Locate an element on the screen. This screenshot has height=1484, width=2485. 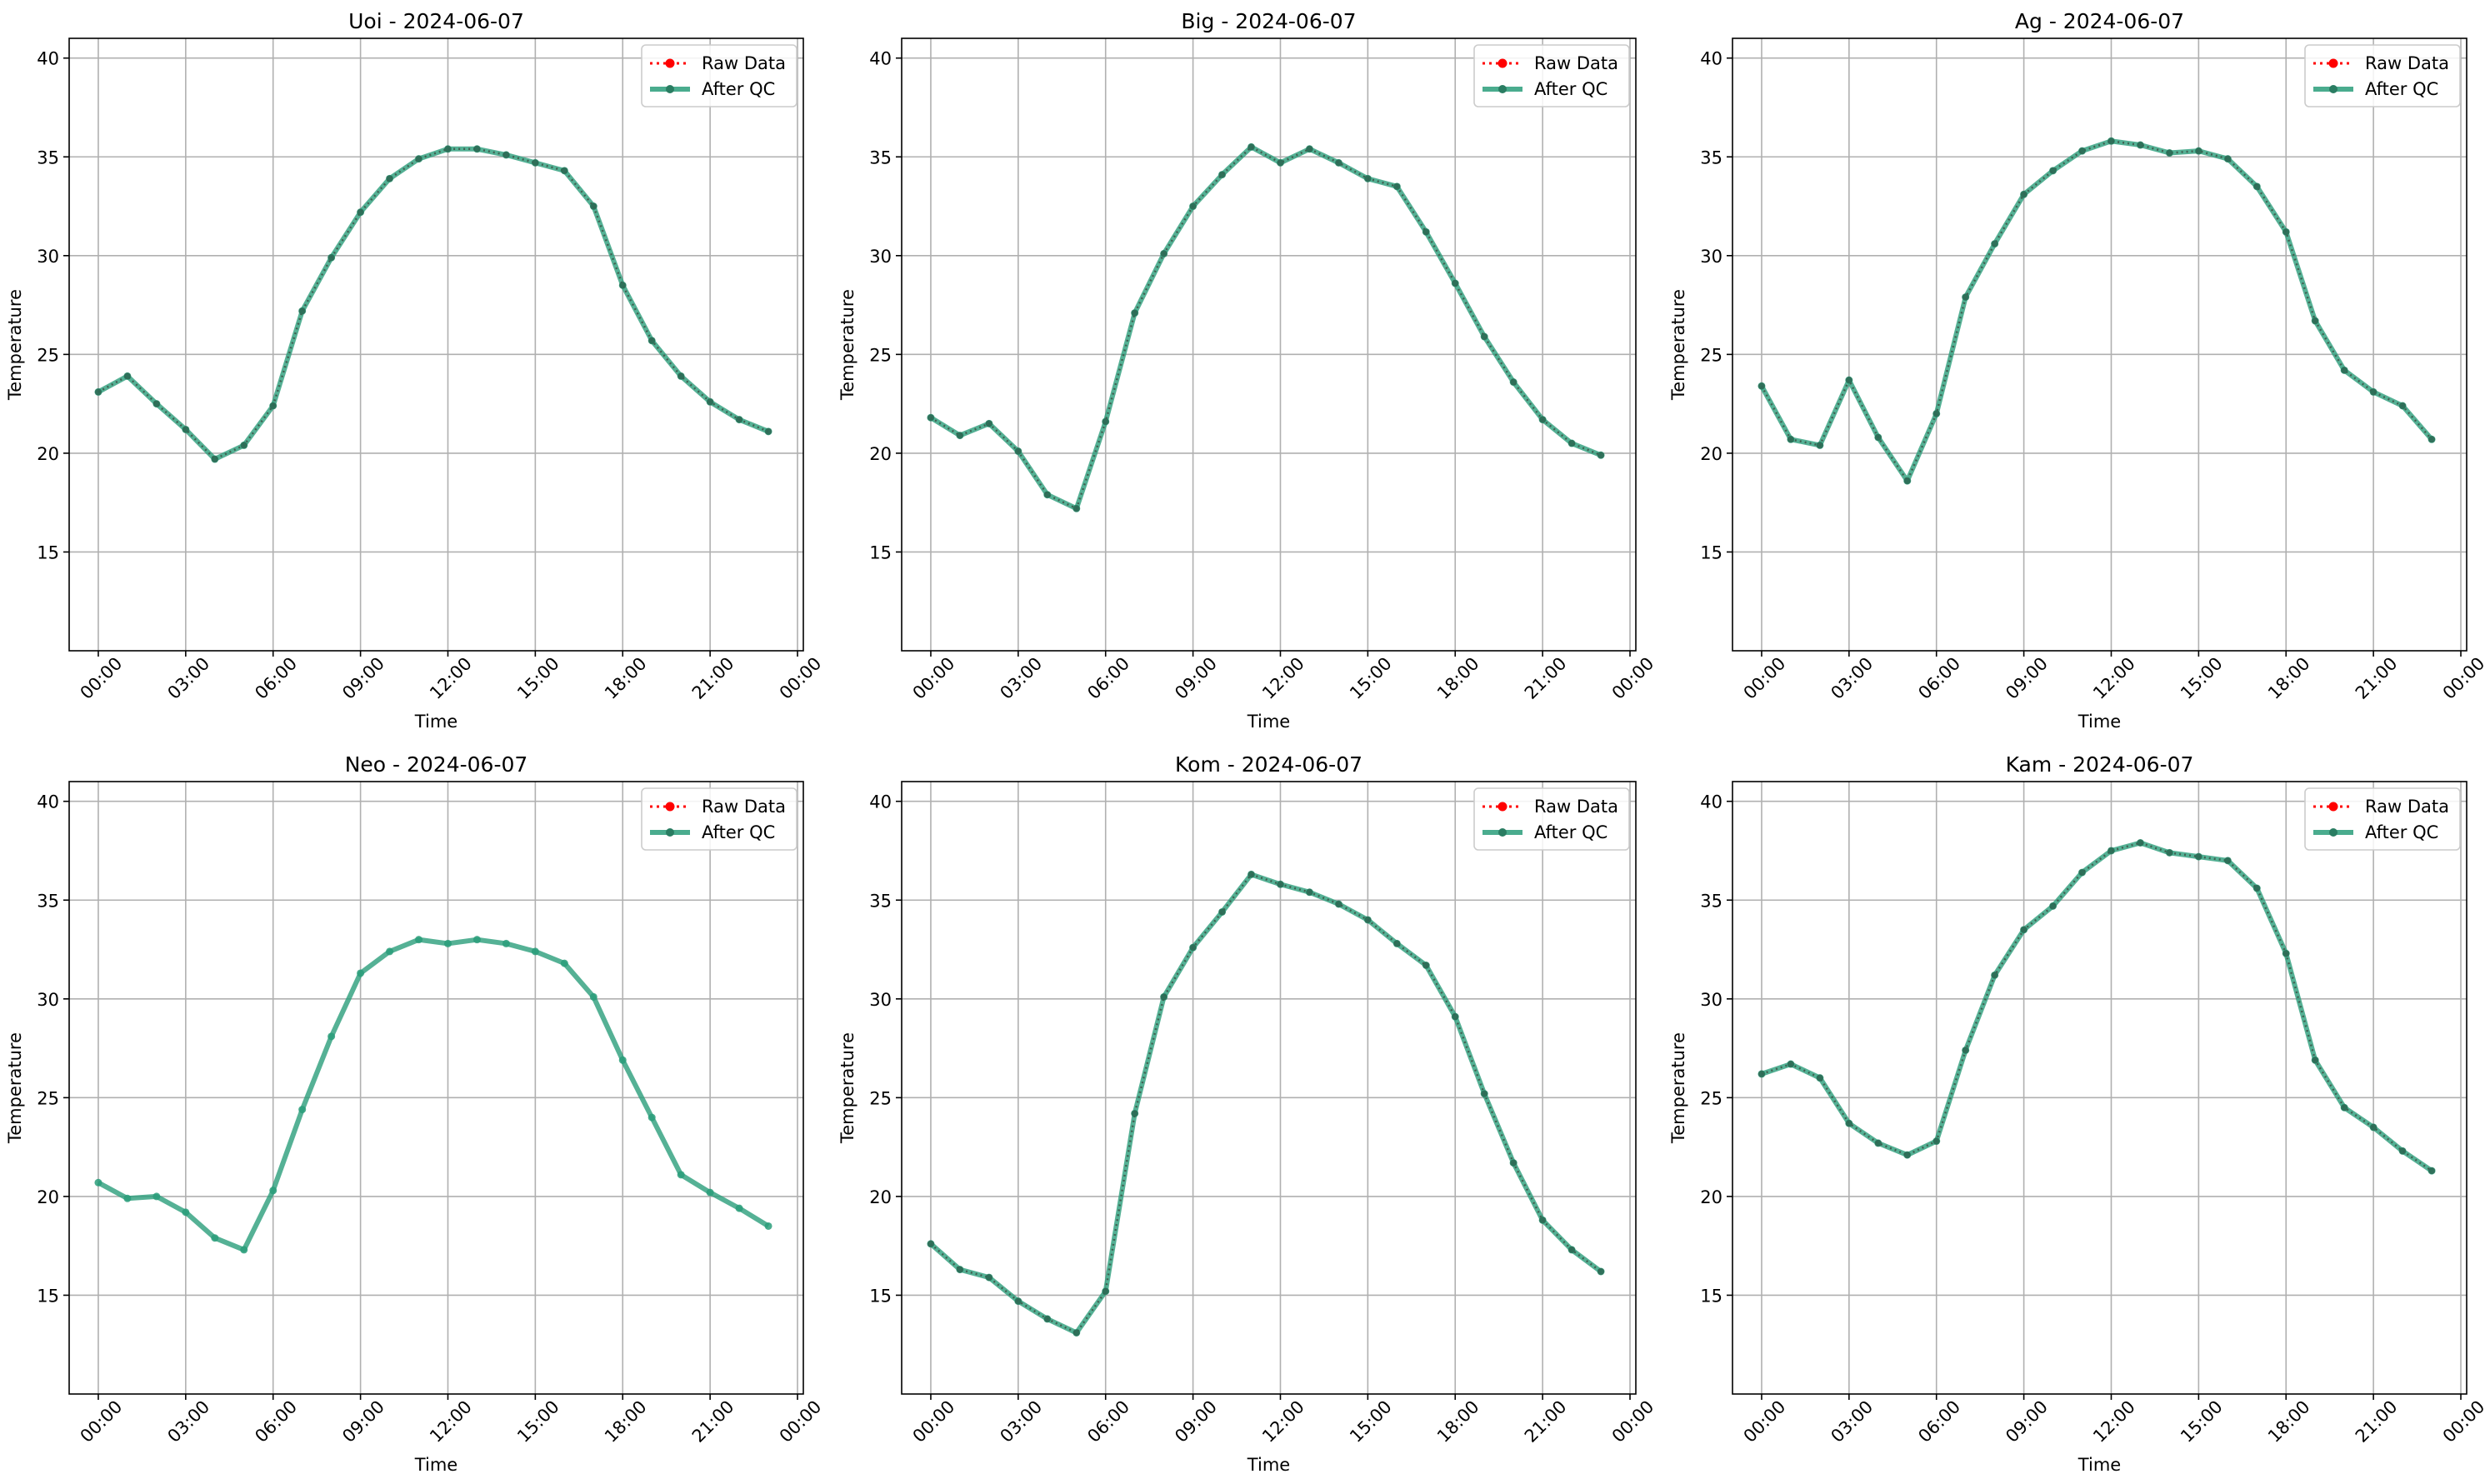
subplot-title: Neo - 2024-06-07 is located at coordinates (436, 764).